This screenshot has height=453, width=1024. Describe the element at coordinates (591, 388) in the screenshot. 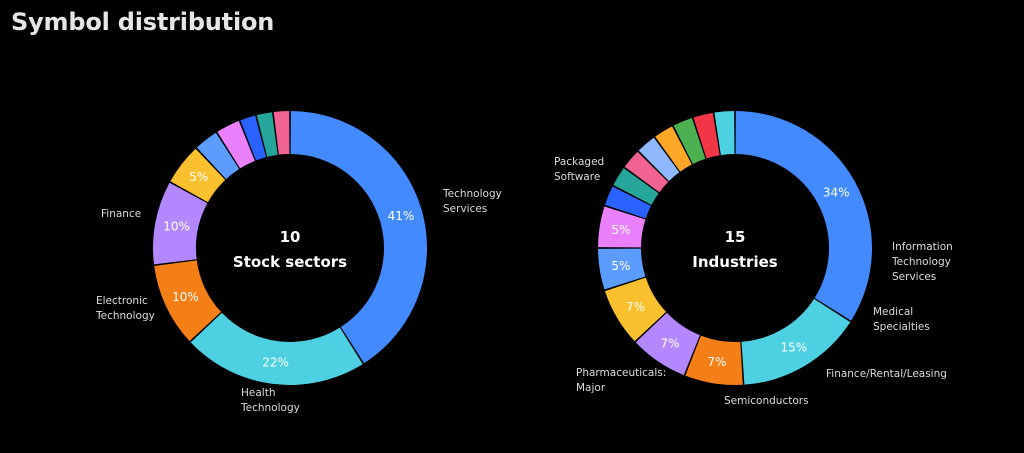

I see `slice-callout-label: Major` at that location.